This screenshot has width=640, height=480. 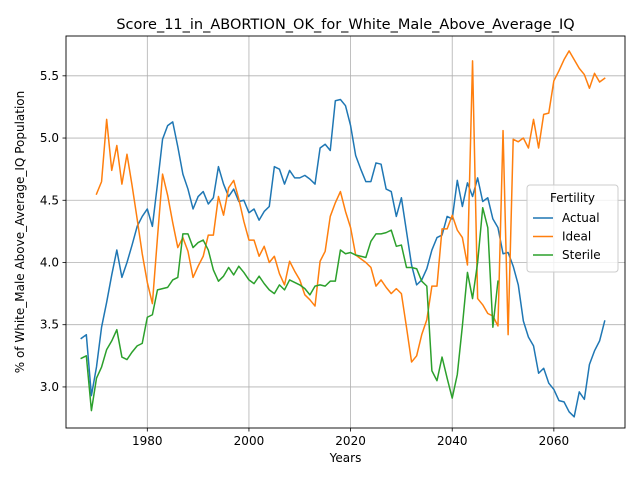 What do you see at coordinates (581, 255) in the screenshot?
I see `legend-label-sterile: Sterile` at bounding box center [581, 255].